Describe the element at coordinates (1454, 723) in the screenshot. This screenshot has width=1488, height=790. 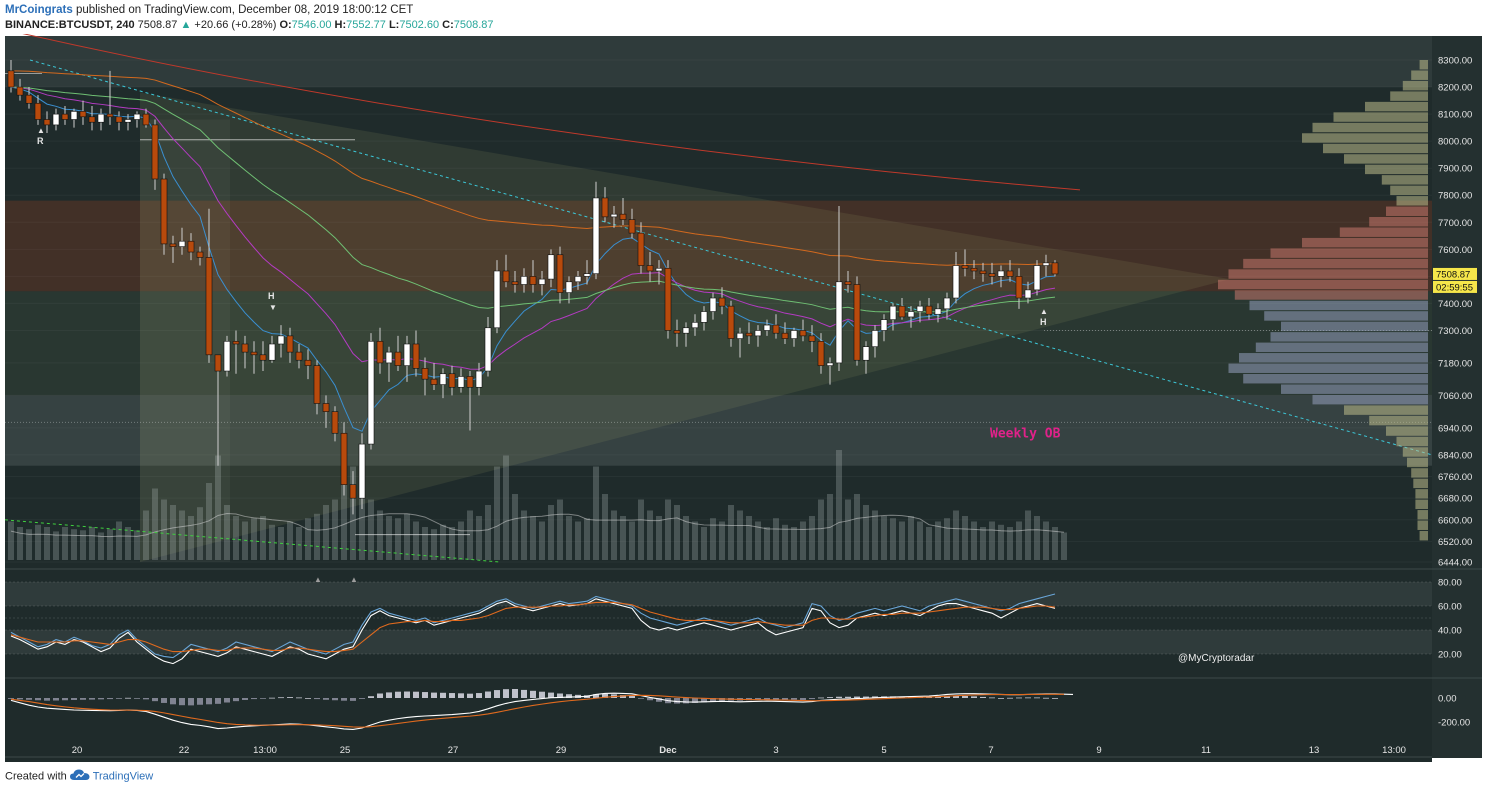
I see `macd-tick-label: -200.00` at that location.